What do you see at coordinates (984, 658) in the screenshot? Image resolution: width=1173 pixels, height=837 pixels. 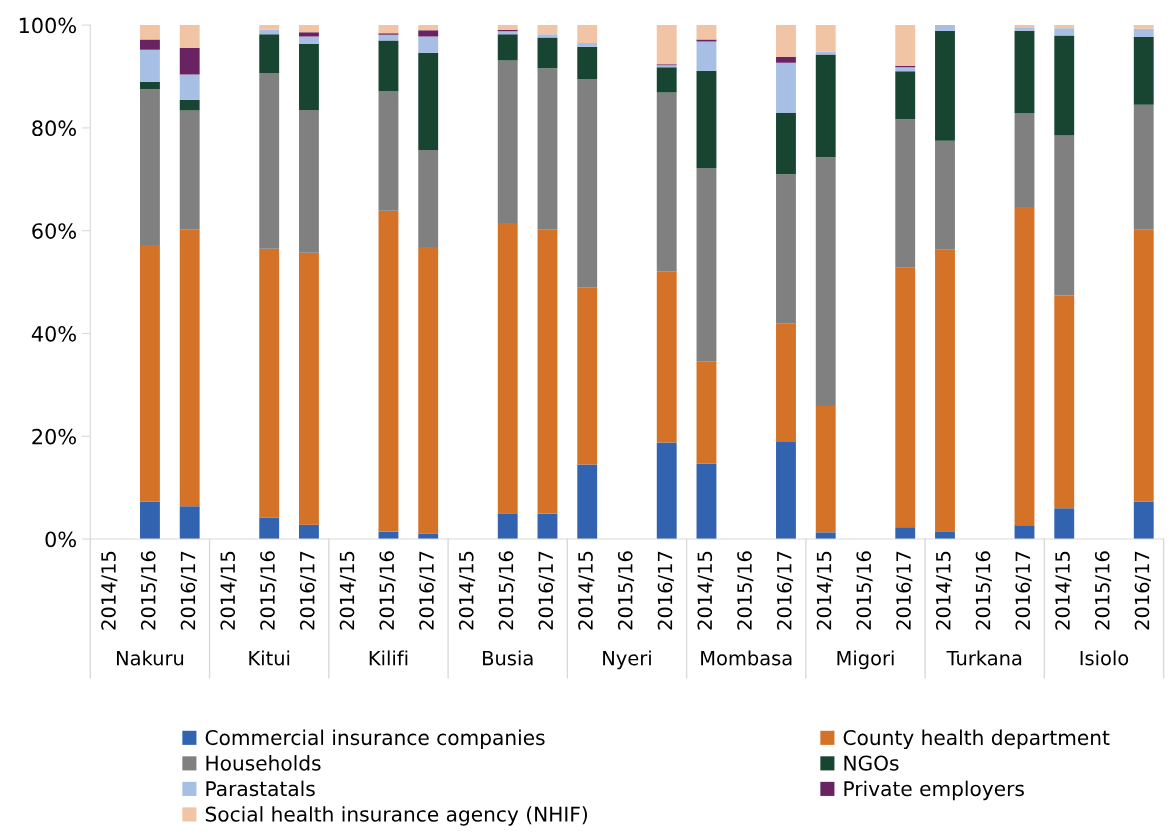 I see `text: Turkana` at bounding box center [984, 658].